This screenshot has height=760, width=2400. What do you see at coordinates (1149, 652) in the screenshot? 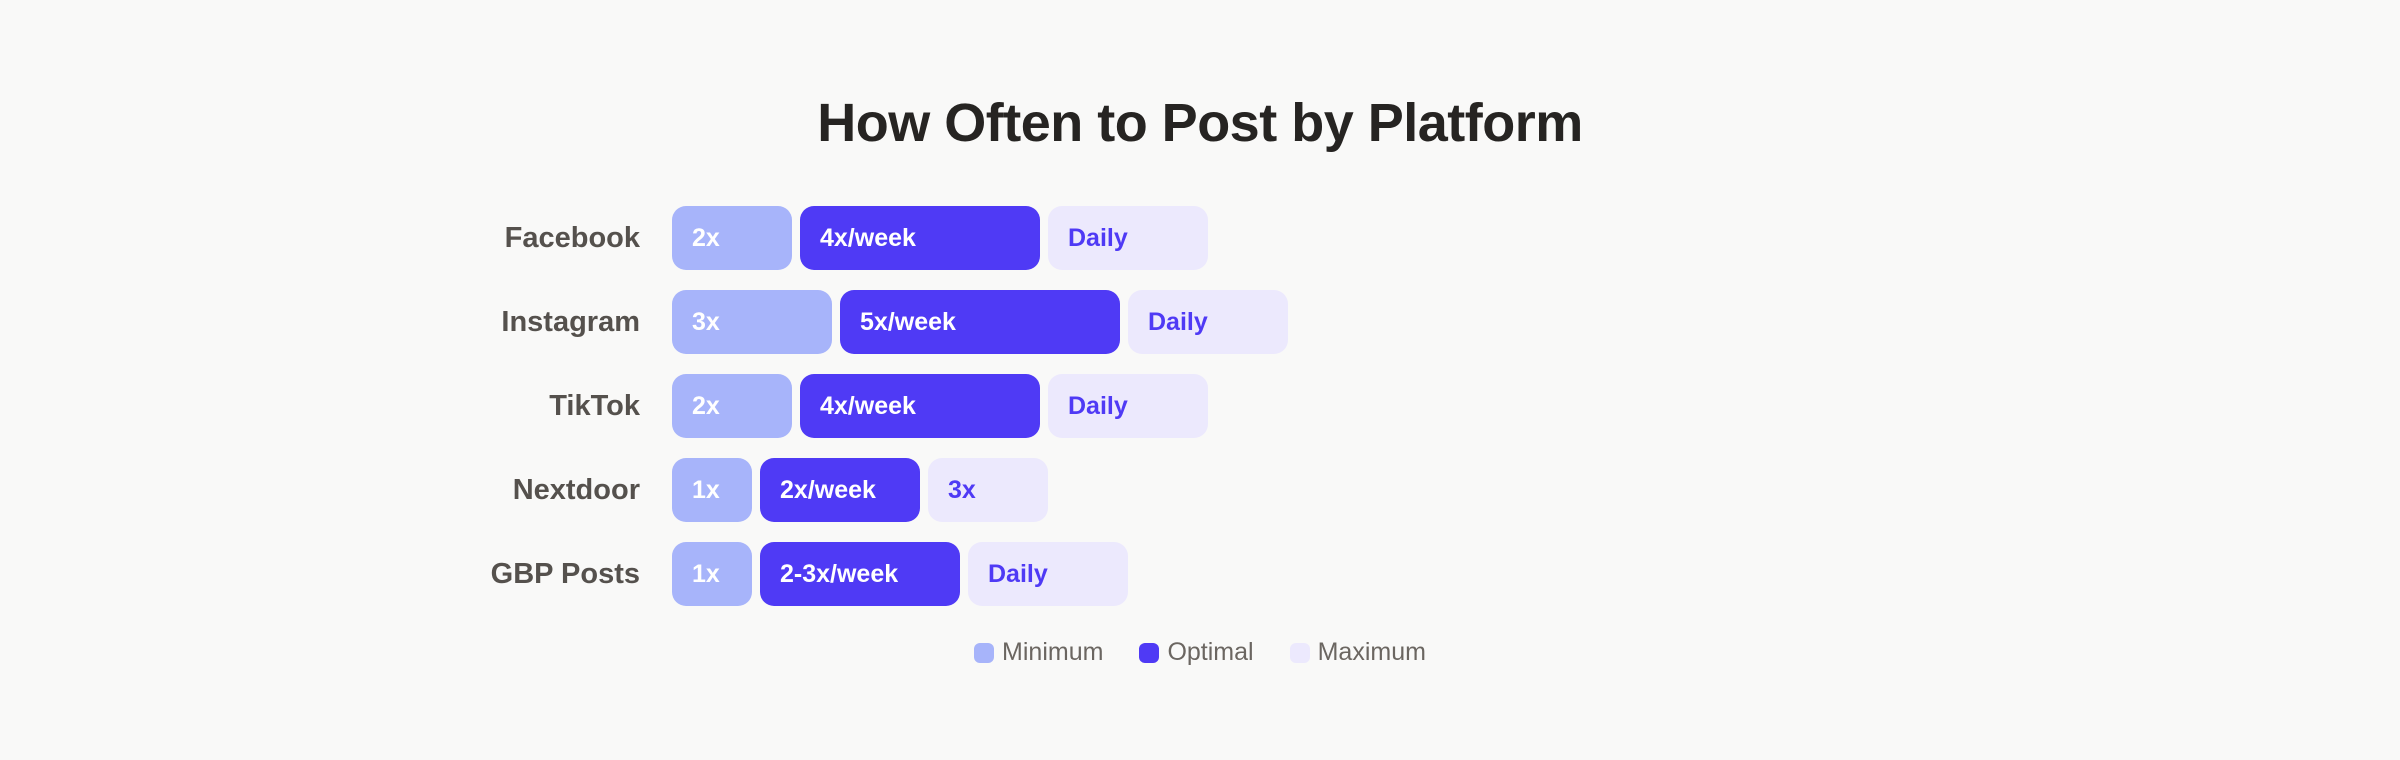
I see `legend-swatch-optimal-icon` at bounding box center [1149, 652].